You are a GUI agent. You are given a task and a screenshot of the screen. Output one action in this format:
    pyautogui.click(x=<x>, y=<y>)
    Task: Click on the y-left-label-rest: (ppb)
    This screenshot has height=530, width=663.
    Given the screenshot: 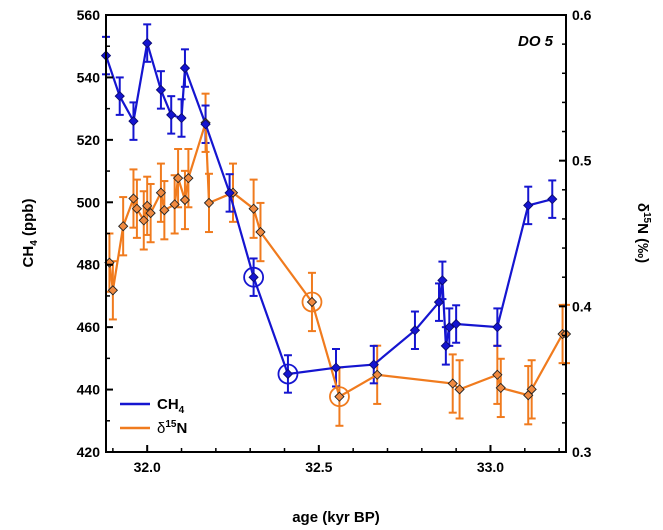 What is the action you would take?
    pyautogui.click(x=28, y=220)
    